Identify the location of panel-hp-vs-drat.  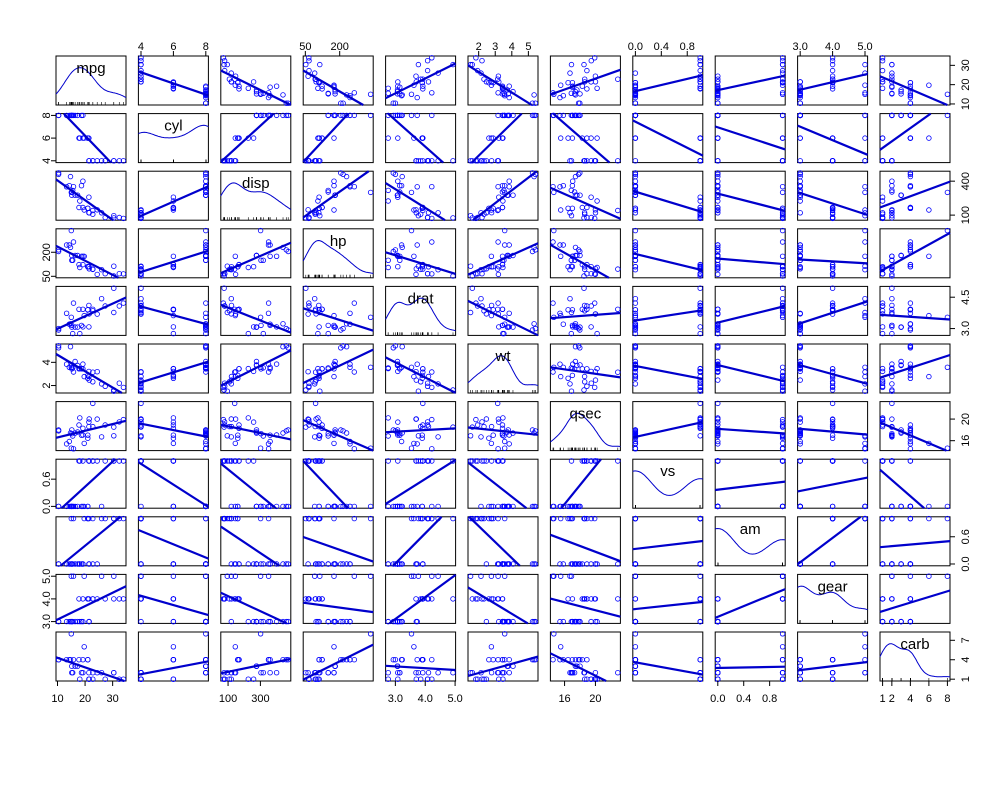
(421, 253).